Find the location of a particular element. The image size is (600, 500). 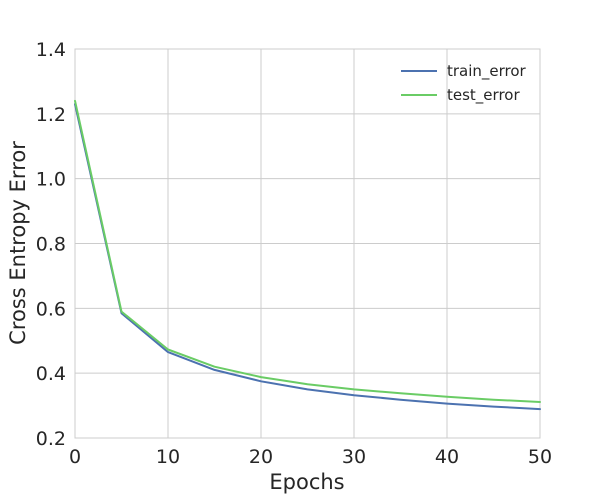

y-tick-label: 1.4 is located at coordinates (51, 50).